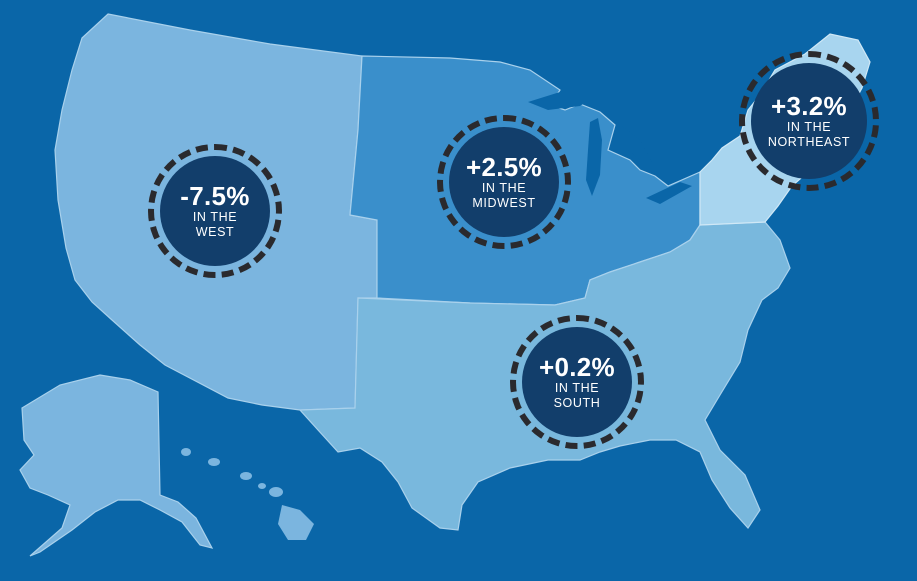  I want to click on region-badge-west: -7.5% IN THE WEST, so click(215, 211).